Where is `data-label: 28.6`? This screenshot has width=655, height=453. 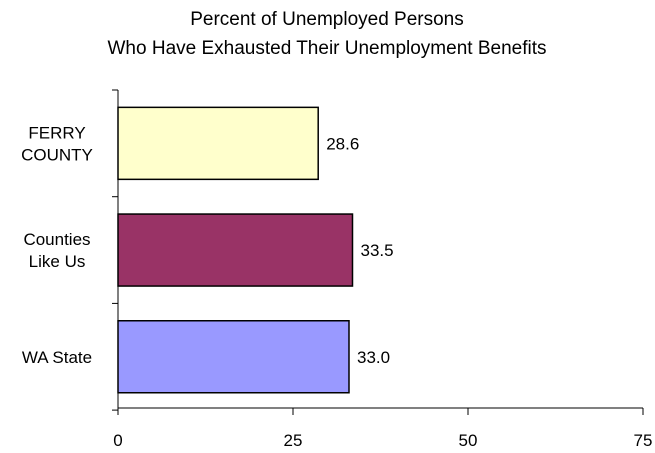 data-label: 28.6 is located at coordinates (342, 143).